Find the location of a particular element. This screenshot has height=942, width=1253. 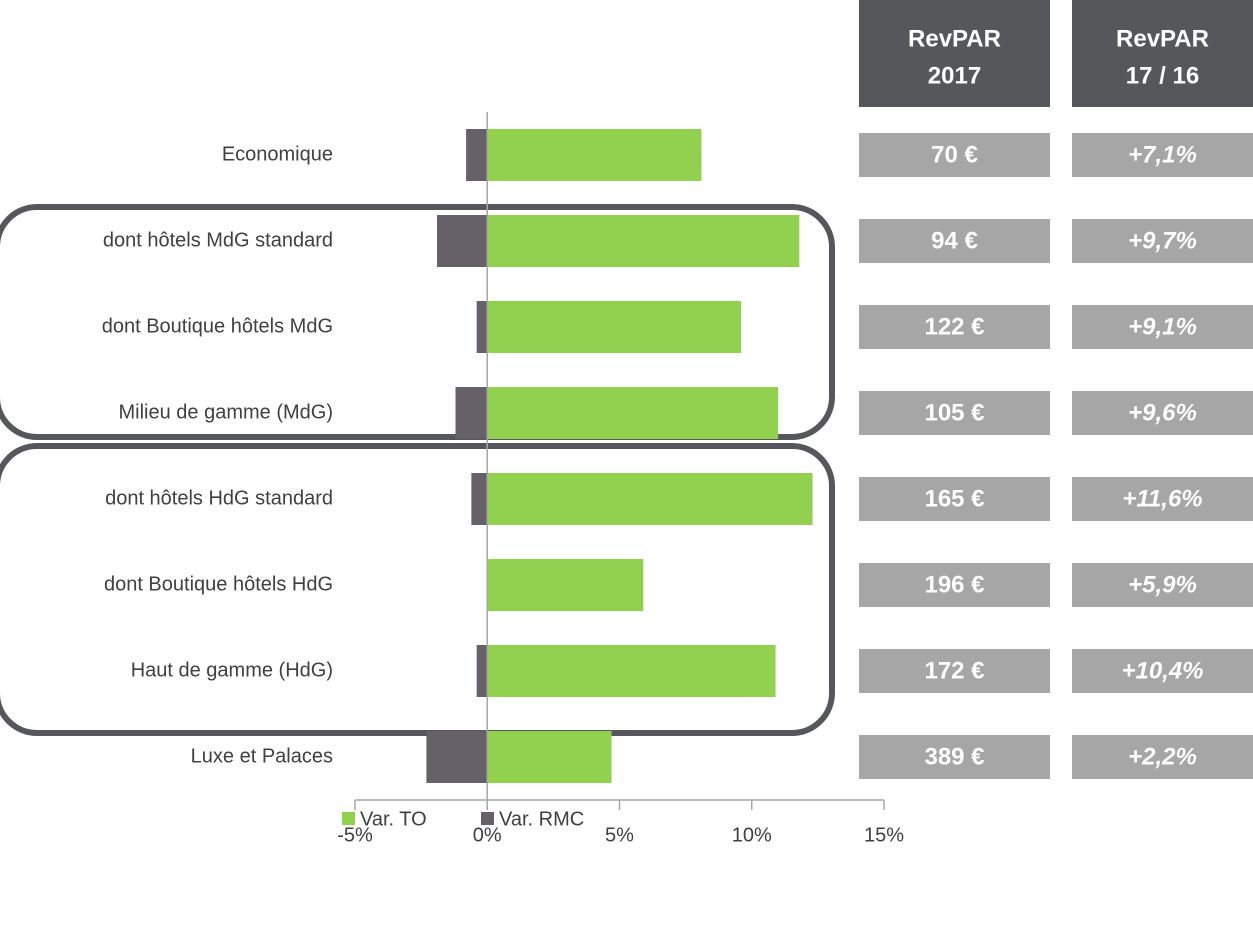

cell-text: 122 € is located at coordinates (954, 326).